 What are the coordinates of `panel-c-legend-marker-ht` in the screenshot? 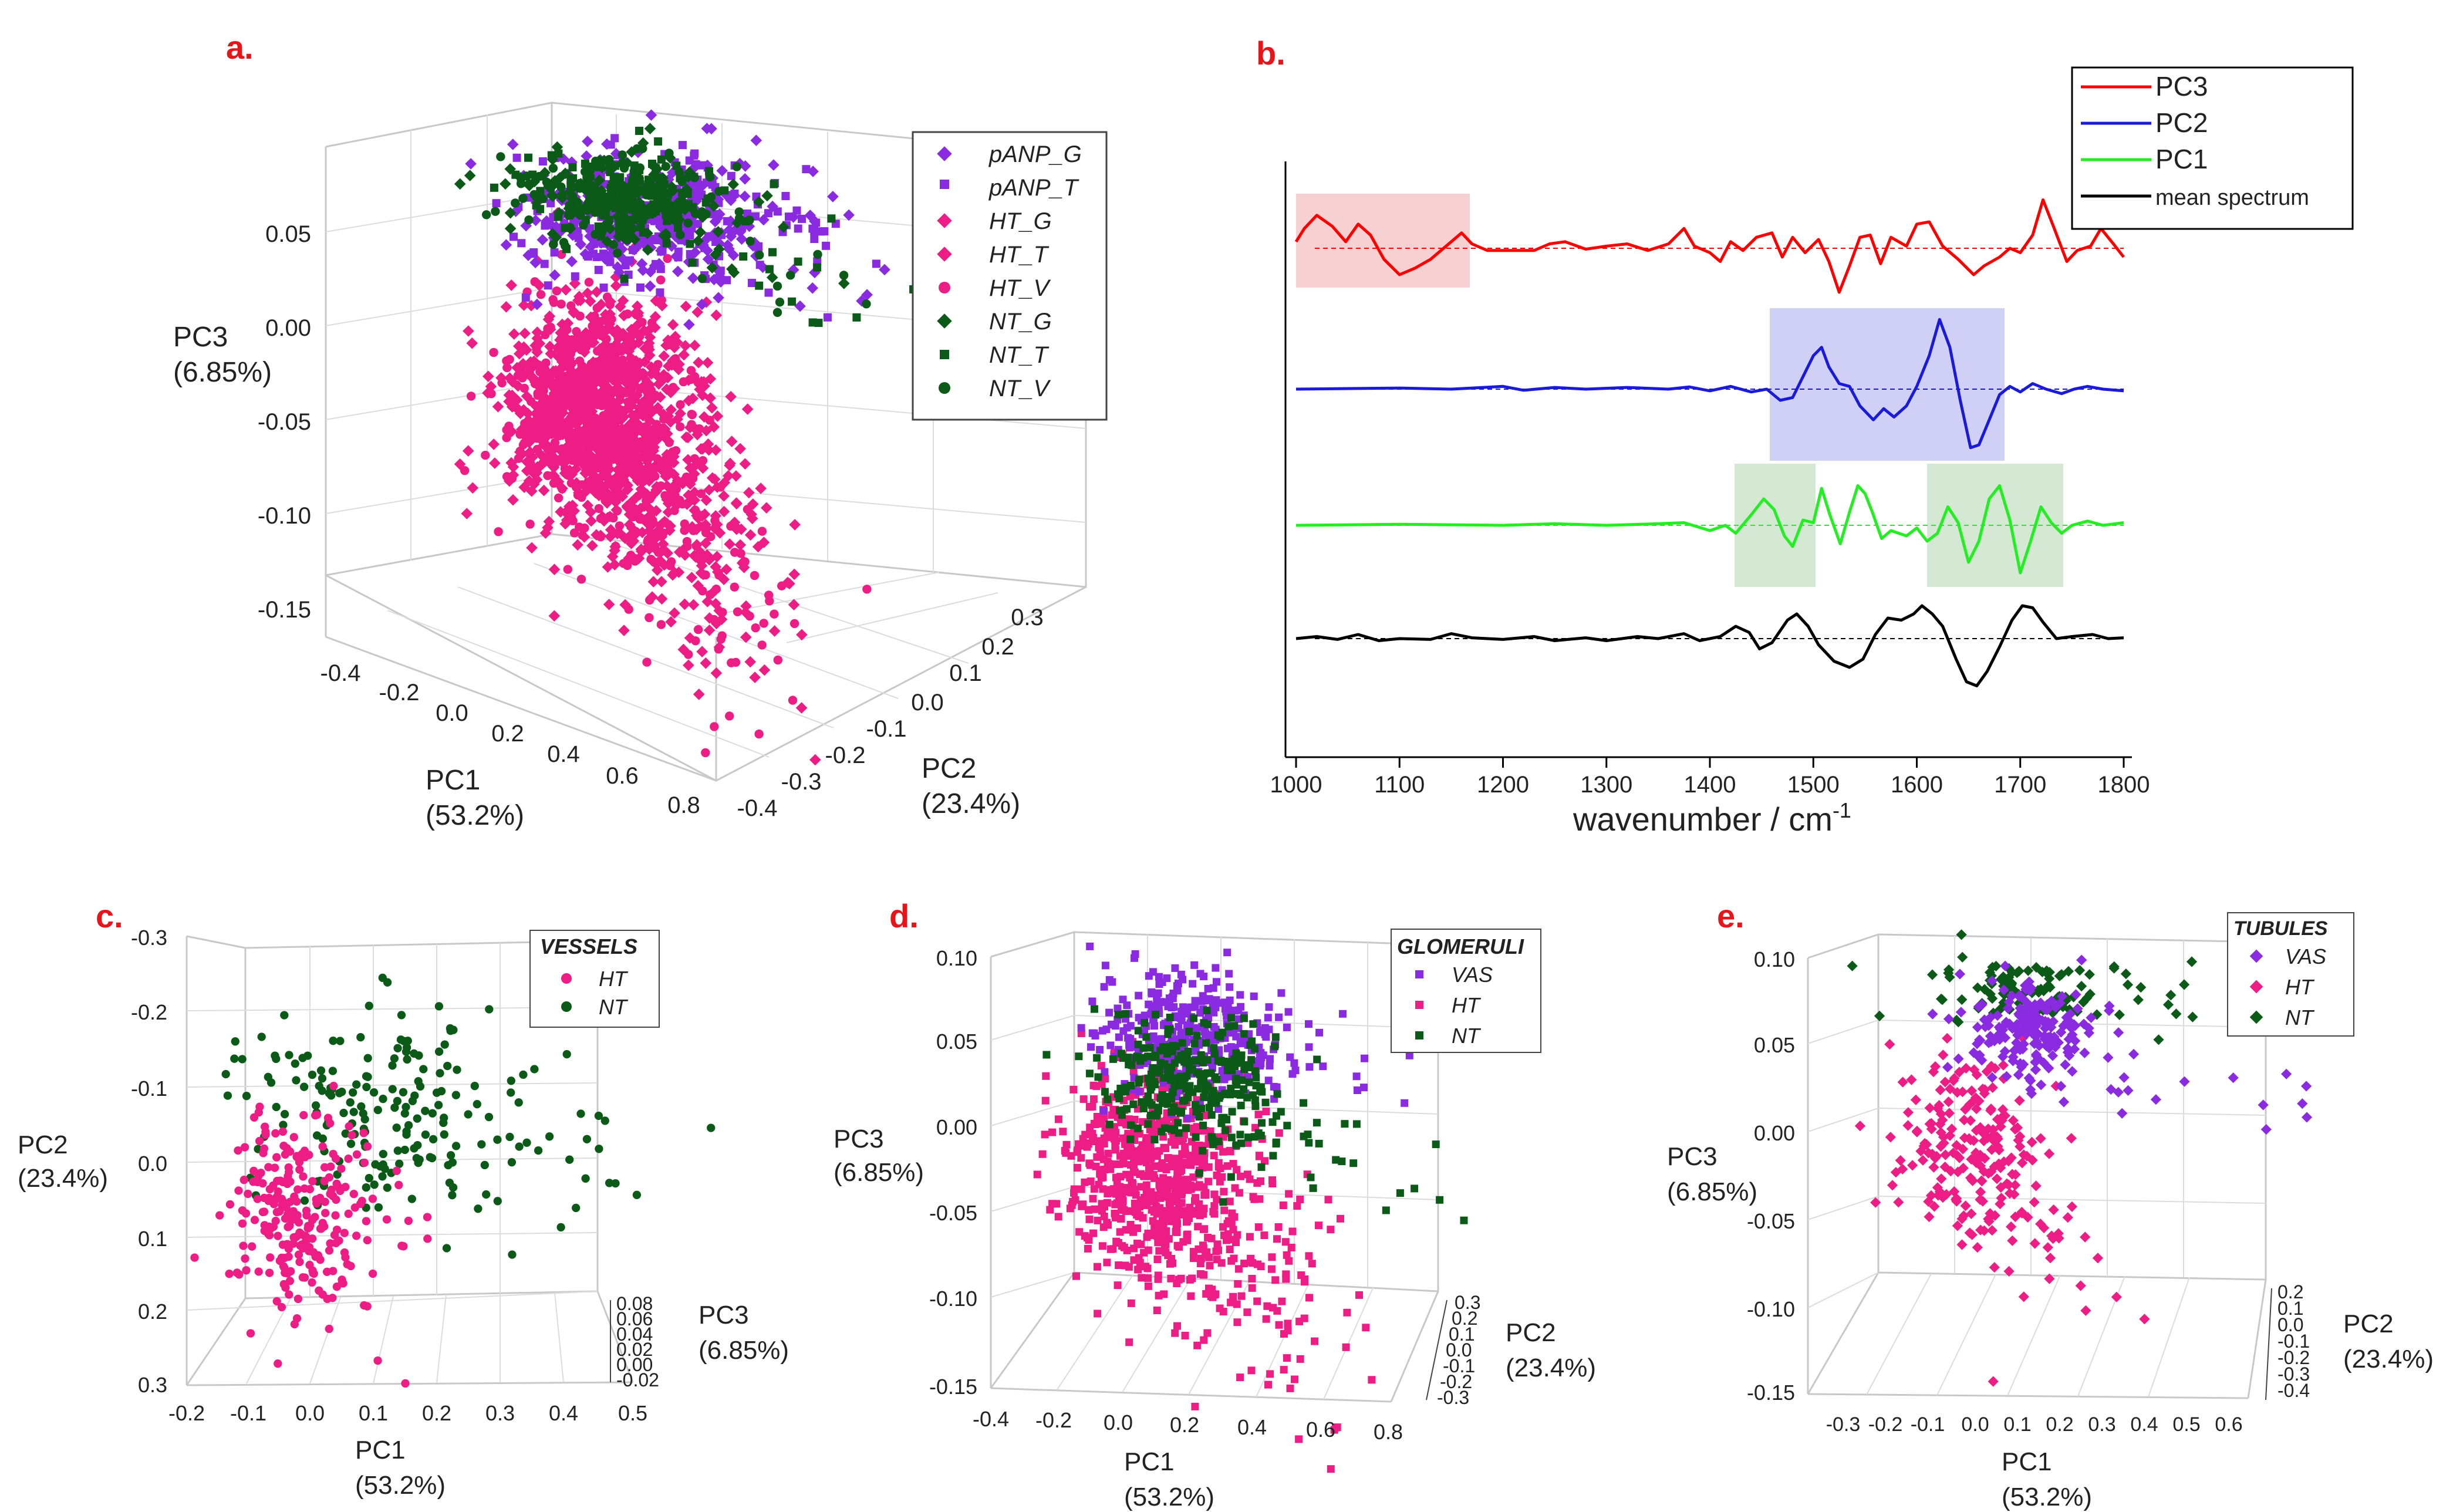 It's located at (566, 979).